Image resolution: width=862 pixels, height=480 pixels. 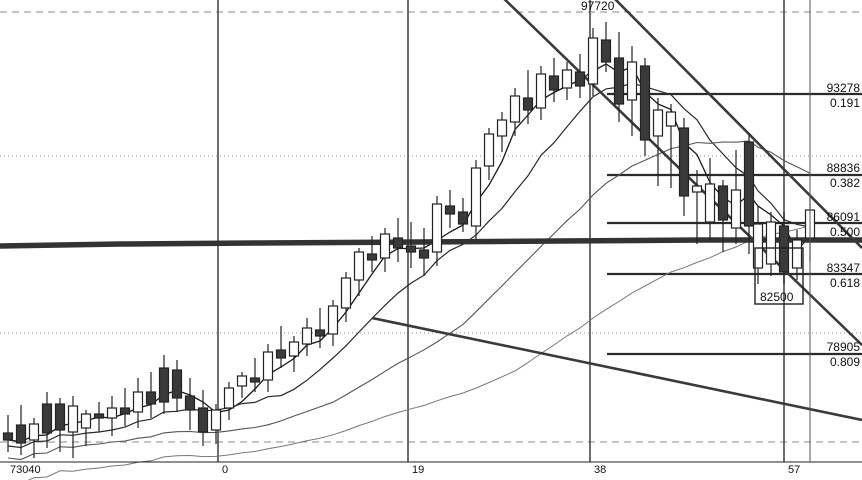 What do you see at coordinates (843, 168) in the screenshot?
I see `right-axis-price-label: 88836` at bounding box center [843, 168].